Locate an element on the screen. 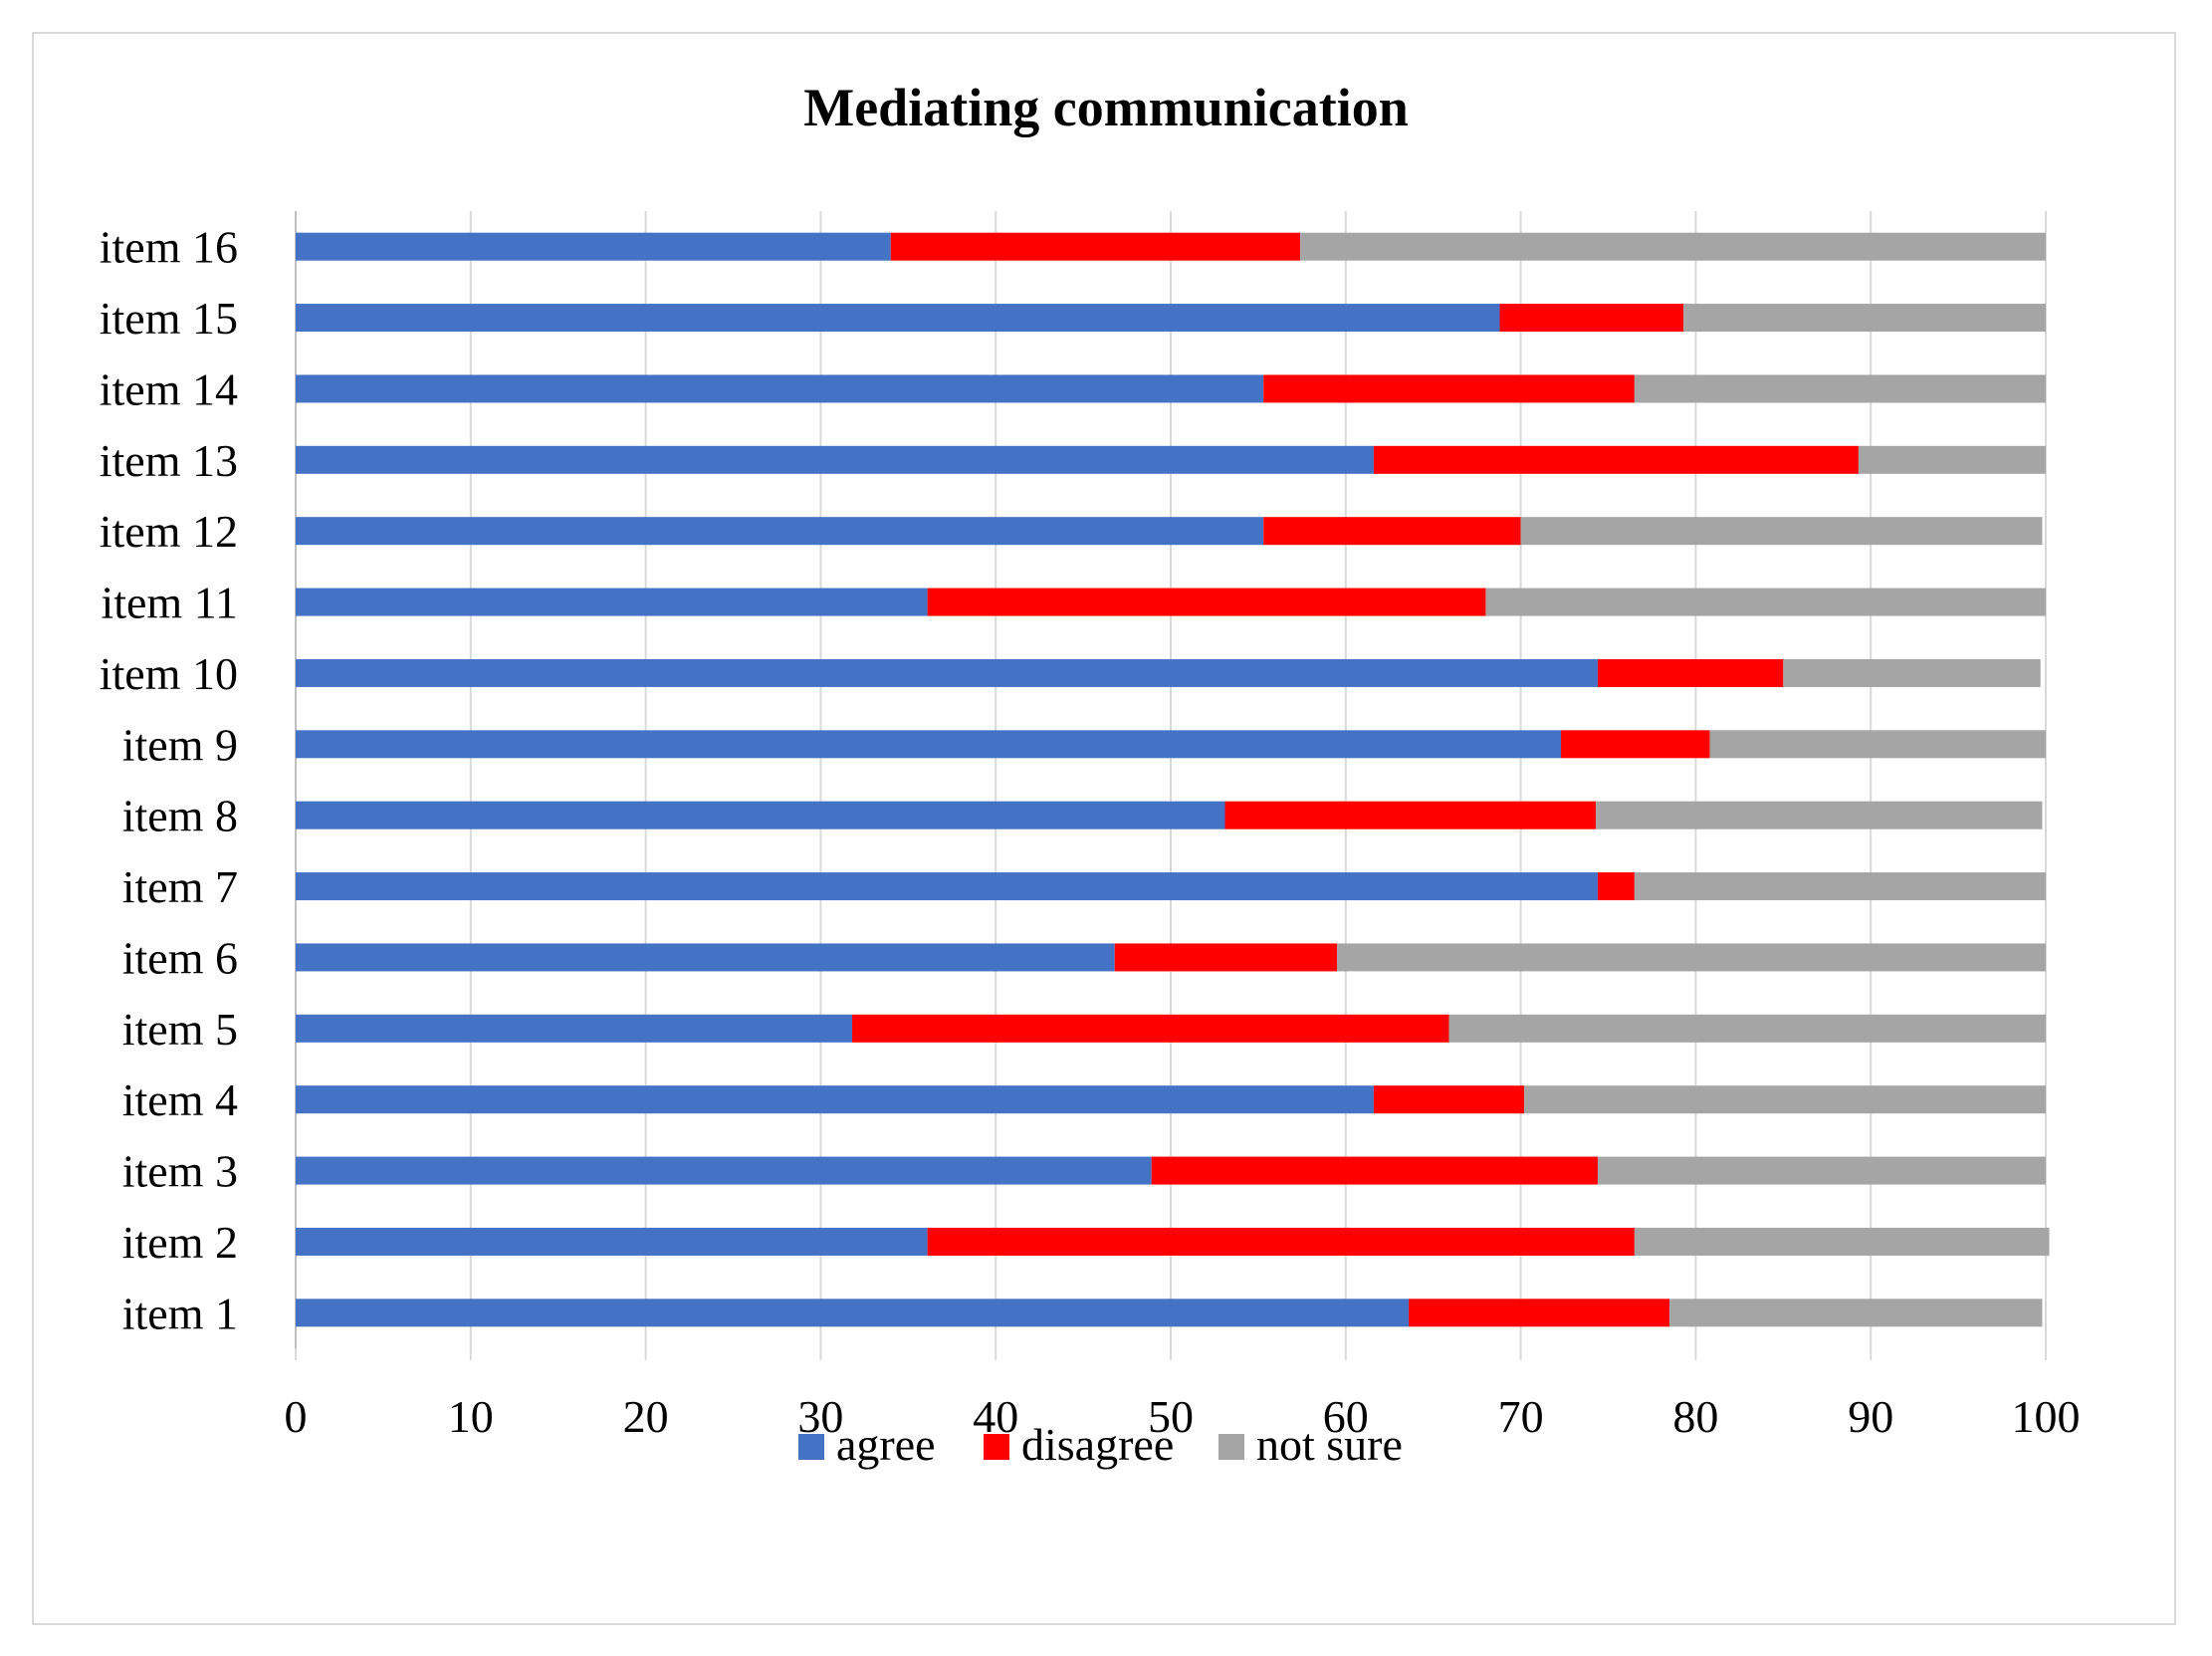 The width and height of the screenshot is (2212, 1656). category-label: item 15 is located at coordinates (169, 318).